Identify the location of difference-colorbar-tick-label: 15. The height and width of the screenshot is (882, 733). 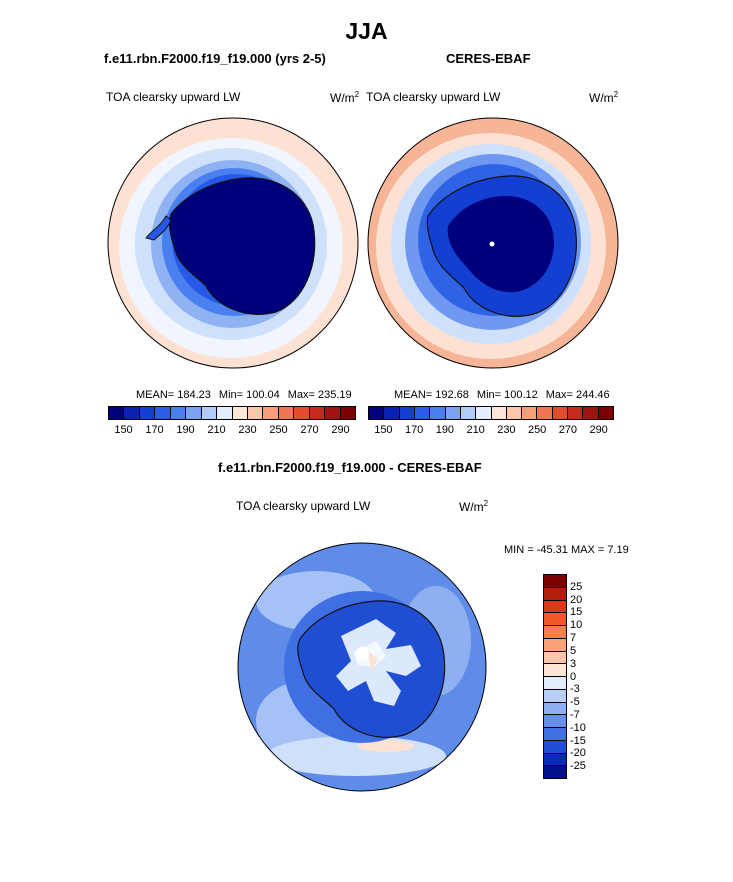
(576, 612).